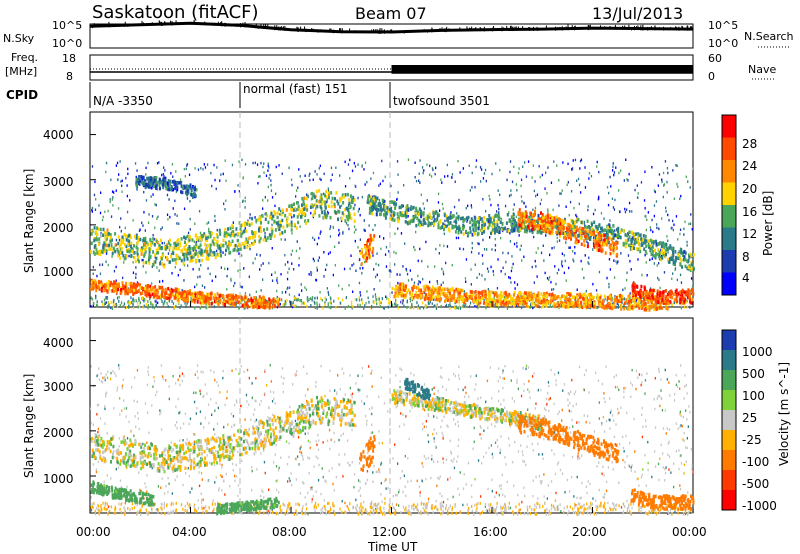 The image size is (800, 554). Describe the element at coordinates (58, 182) in the screenshot. I see `power-ytick-3000: 3000` at that location.